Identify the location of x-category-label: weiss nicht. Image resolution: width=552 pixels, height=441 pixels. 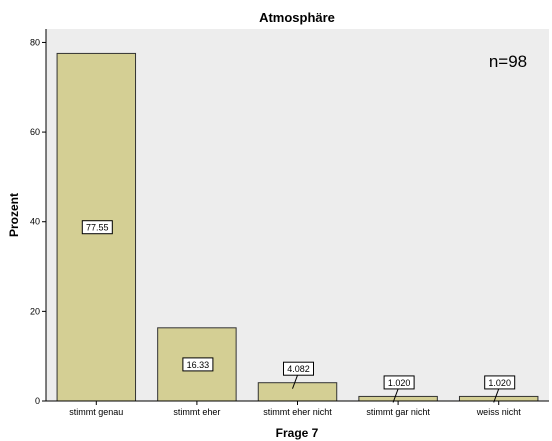
(499, 412).